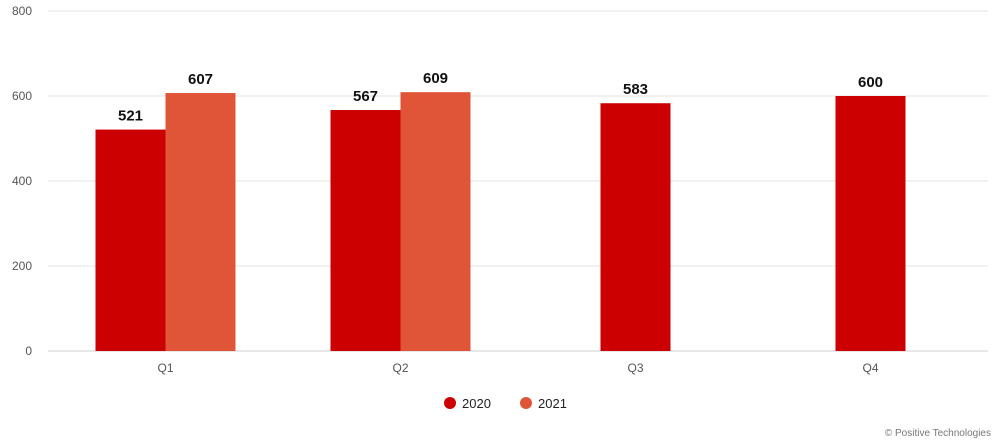 The image size is (999, 444). Describe the element at coordinates (870, 223) in the screenshot. I see `bar-2020-Q4` at that location.